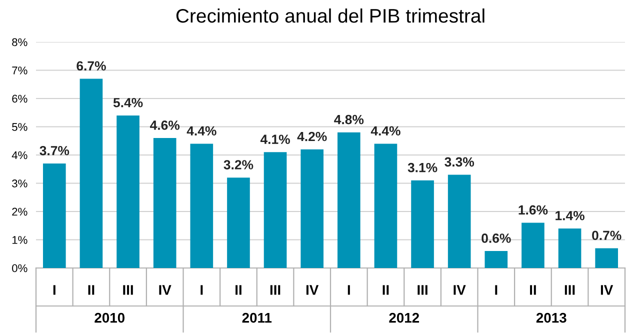  What do you see at coordinates (20, 70) in the screenshot?
I see `y-tick-label: 7%` at bounding box center [20, 70].